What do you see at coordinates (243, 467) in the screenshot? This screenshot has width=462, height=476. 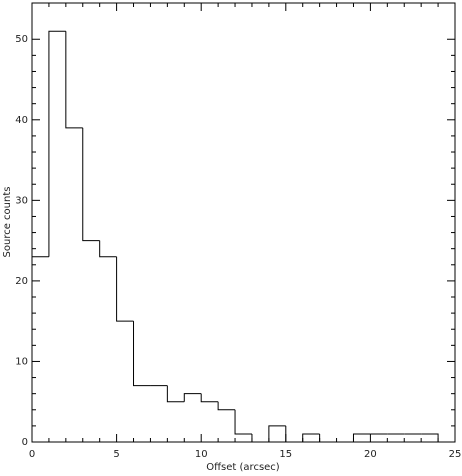 I see `x-axis-label: Offset (arcsec)` at bounding box center [243, 467].